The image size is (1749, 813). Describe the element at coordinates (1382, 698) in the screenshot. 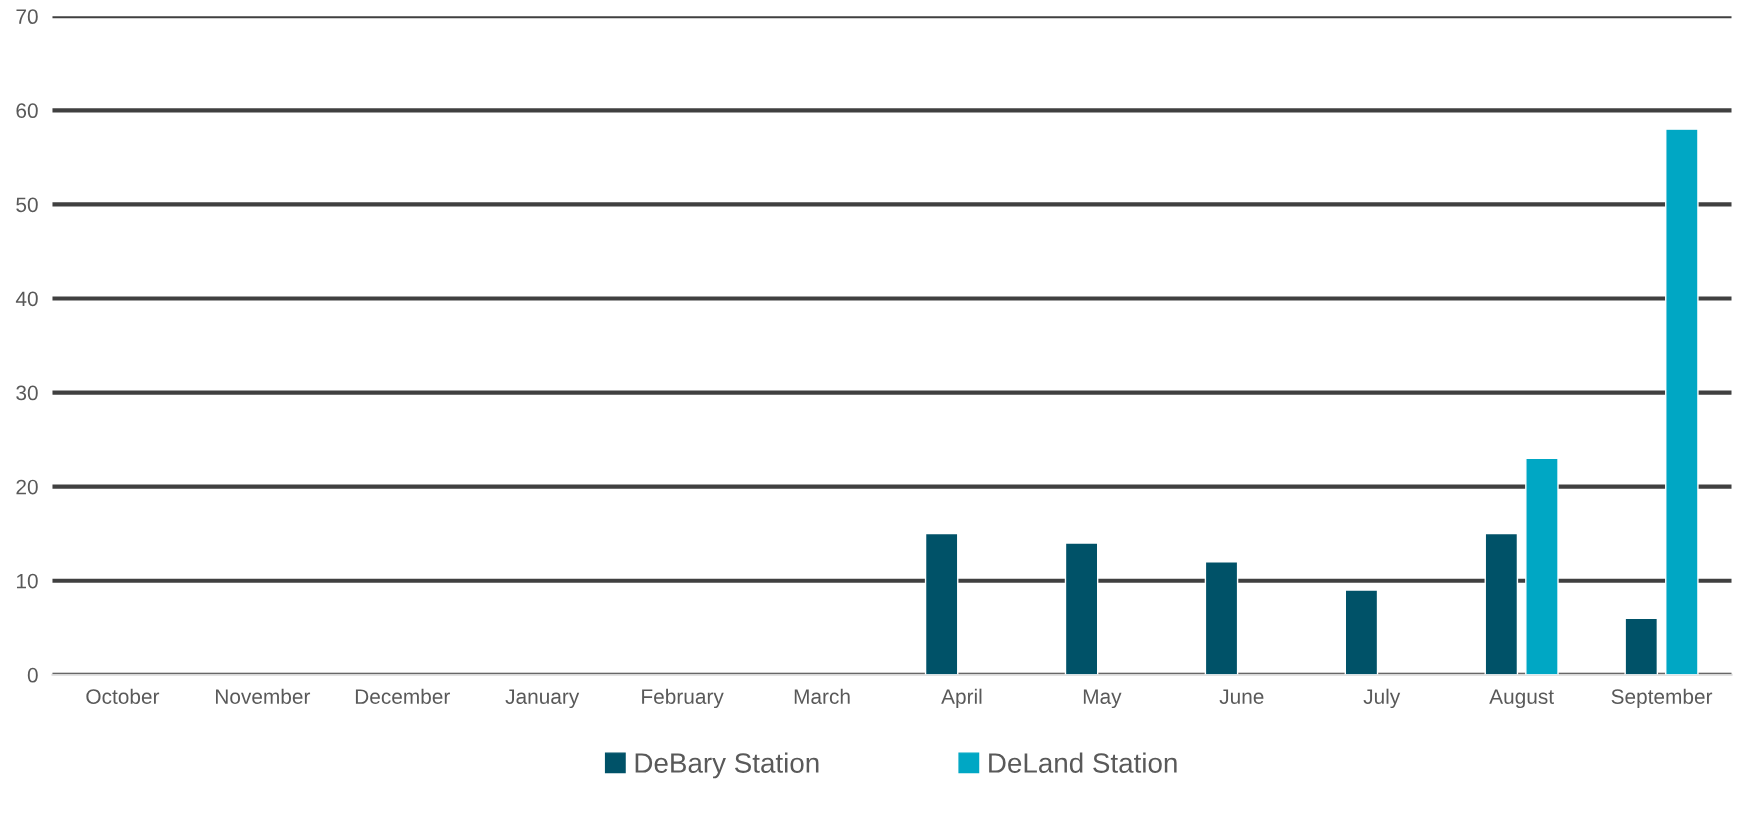

I see `x-tick-label: July` at that location.